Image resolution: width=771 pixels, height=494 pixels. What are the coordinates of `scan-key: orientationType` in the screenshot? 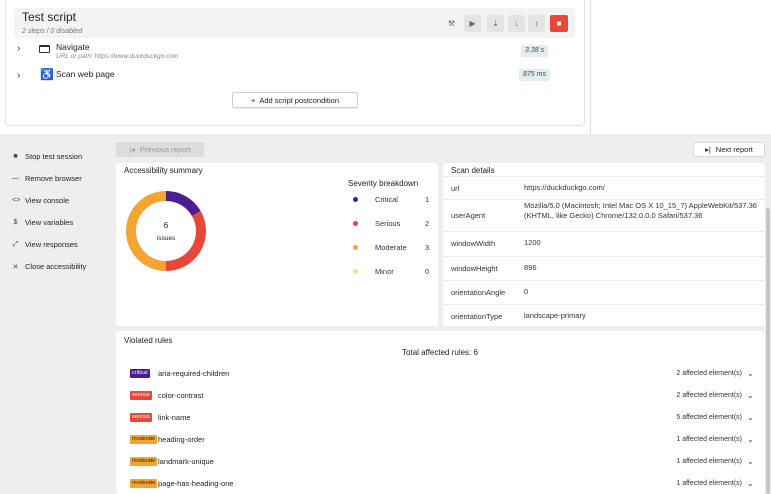 It's located at (477, 316).